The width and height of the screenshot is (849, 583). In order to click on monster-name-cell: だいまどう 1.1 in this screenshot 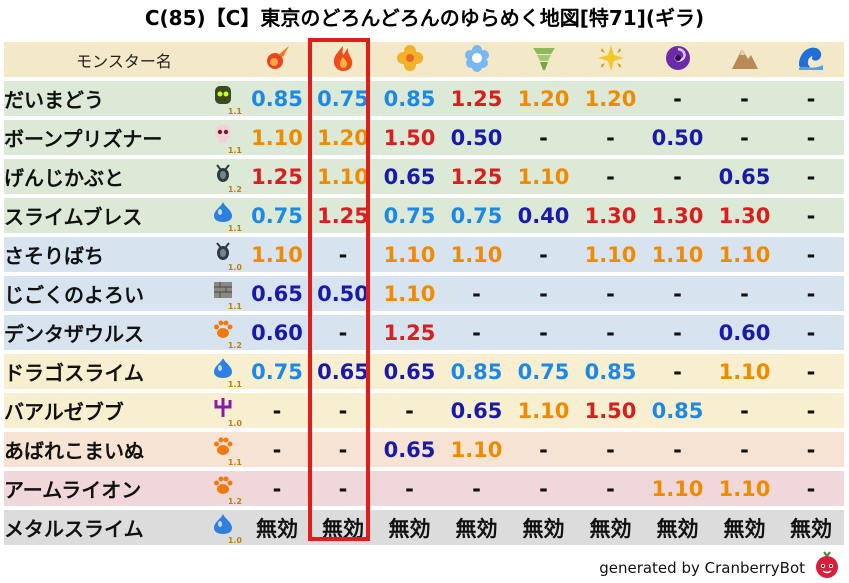, I will do `click(124, 98)`.